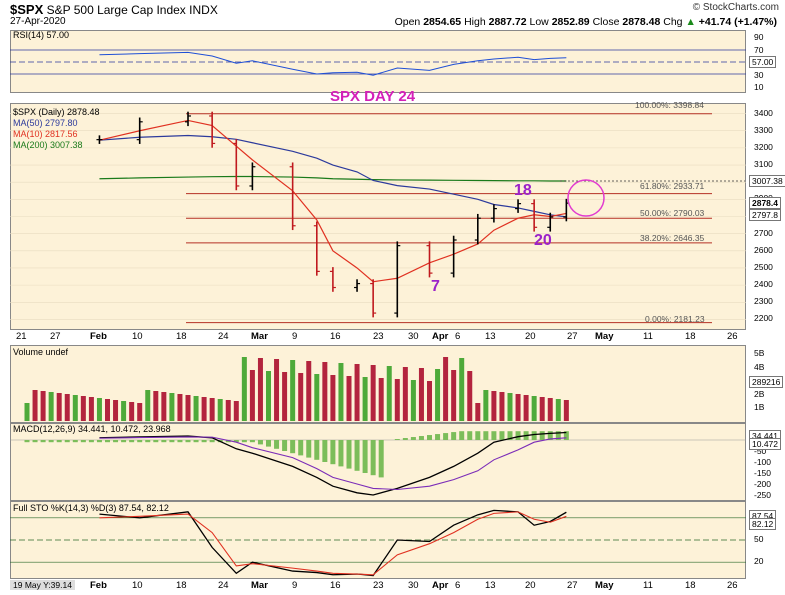 The height and width of the screenshot is (595, 785). What do you see at coordinates (458, 585) in the screenshot?
I see `x-tick-label-bottom: 6` at bounding box center [458, 585].